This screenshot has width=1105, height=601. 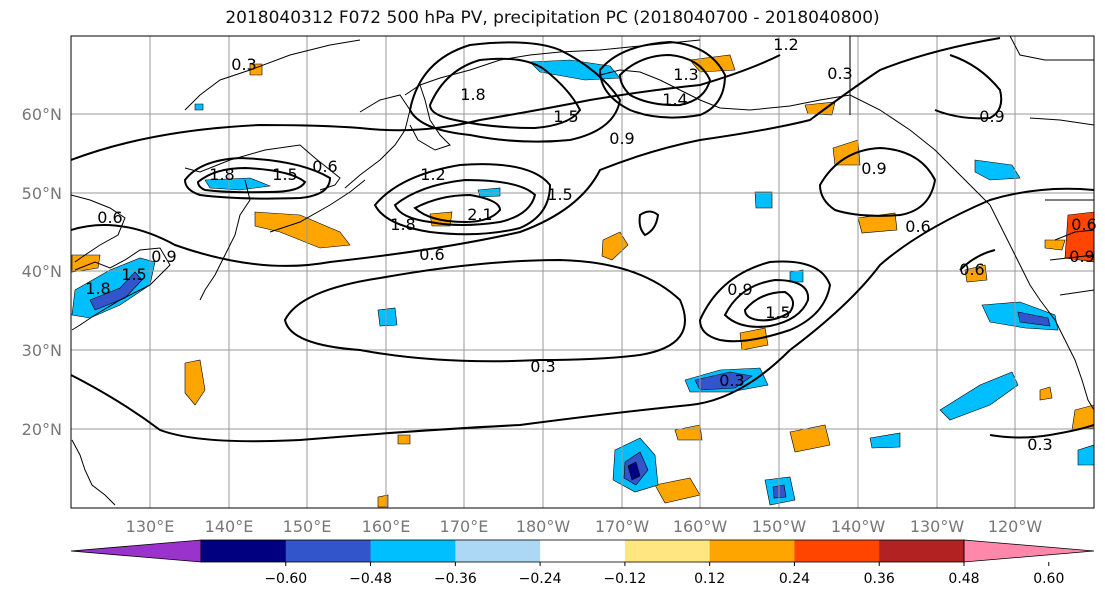 What do you see at coordinates (42, 429) in the screenshot?
I see `lat-label: 20°N` at bounding box center [42, 429].